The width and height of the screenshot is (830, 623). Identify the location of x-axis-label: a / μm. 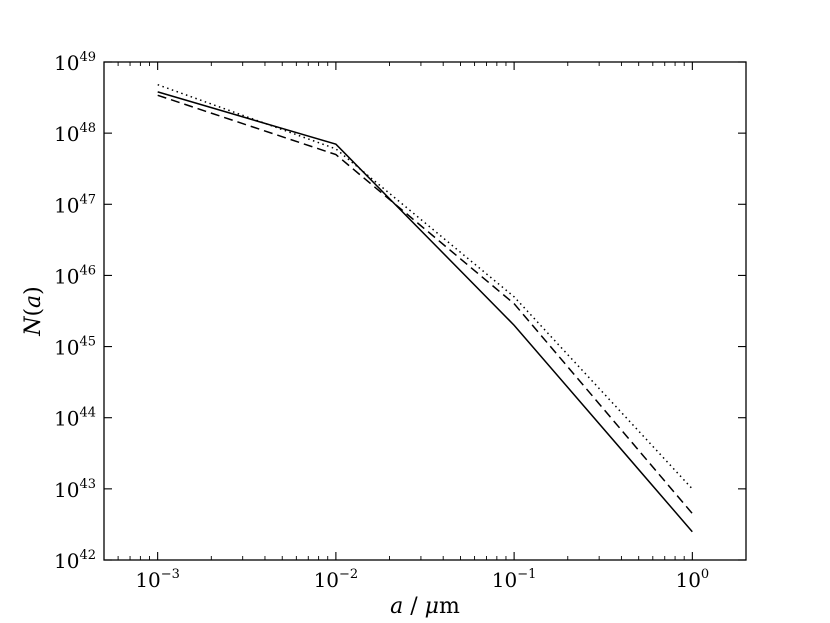
(425, 606).